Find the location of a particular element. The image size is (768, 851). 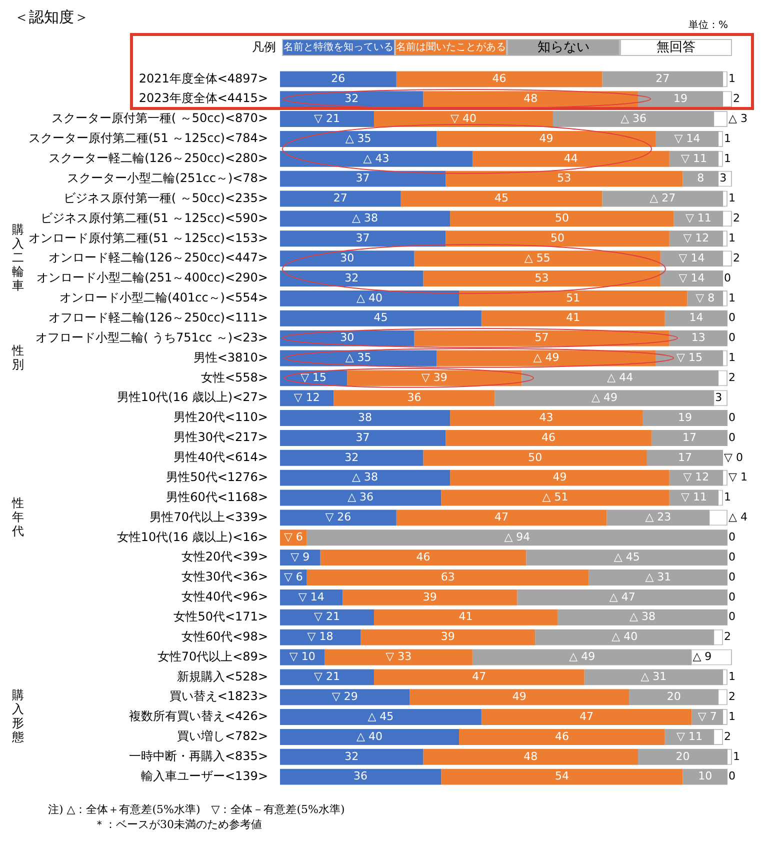

data-label: △ 43 is located at coordinates (376, 158).